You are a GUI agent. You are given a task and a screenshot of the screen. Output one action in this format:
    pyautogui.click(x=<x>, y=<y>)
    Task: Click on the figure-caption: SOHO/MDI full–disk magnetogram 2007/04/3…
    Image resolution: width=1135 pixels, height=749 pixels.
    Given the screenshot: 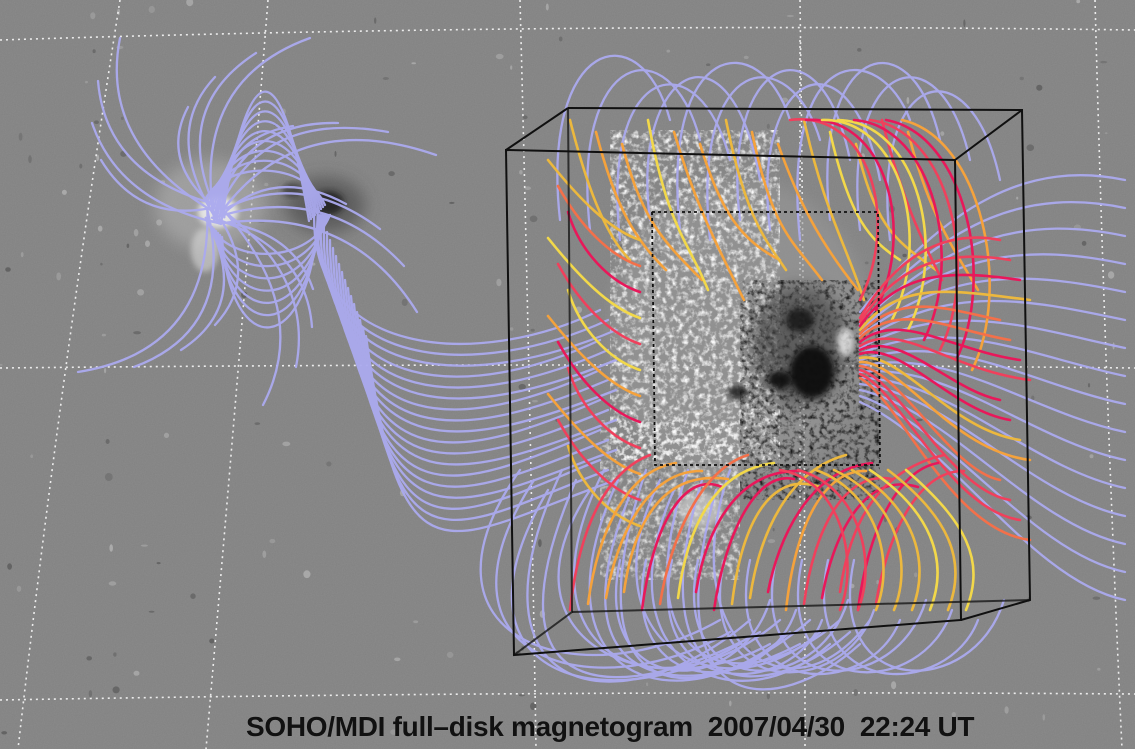 What is the action you would take?
    pyautogui.click(x=610, y=726)
    